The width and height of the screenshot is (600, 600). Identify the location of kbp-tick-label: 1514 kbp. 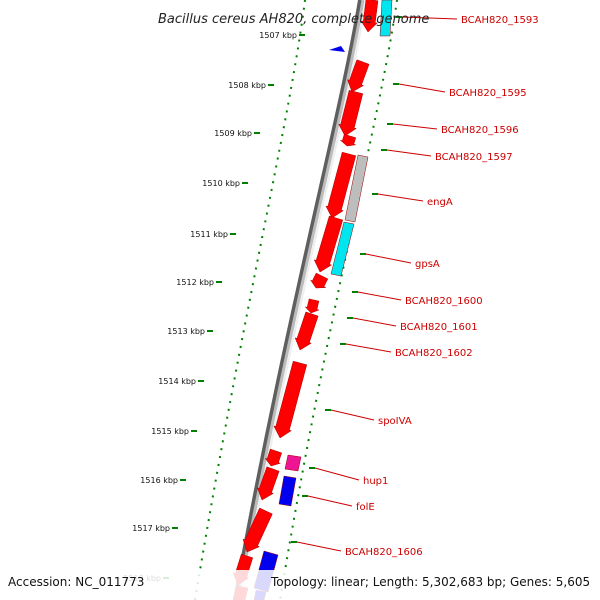
(177, 381).